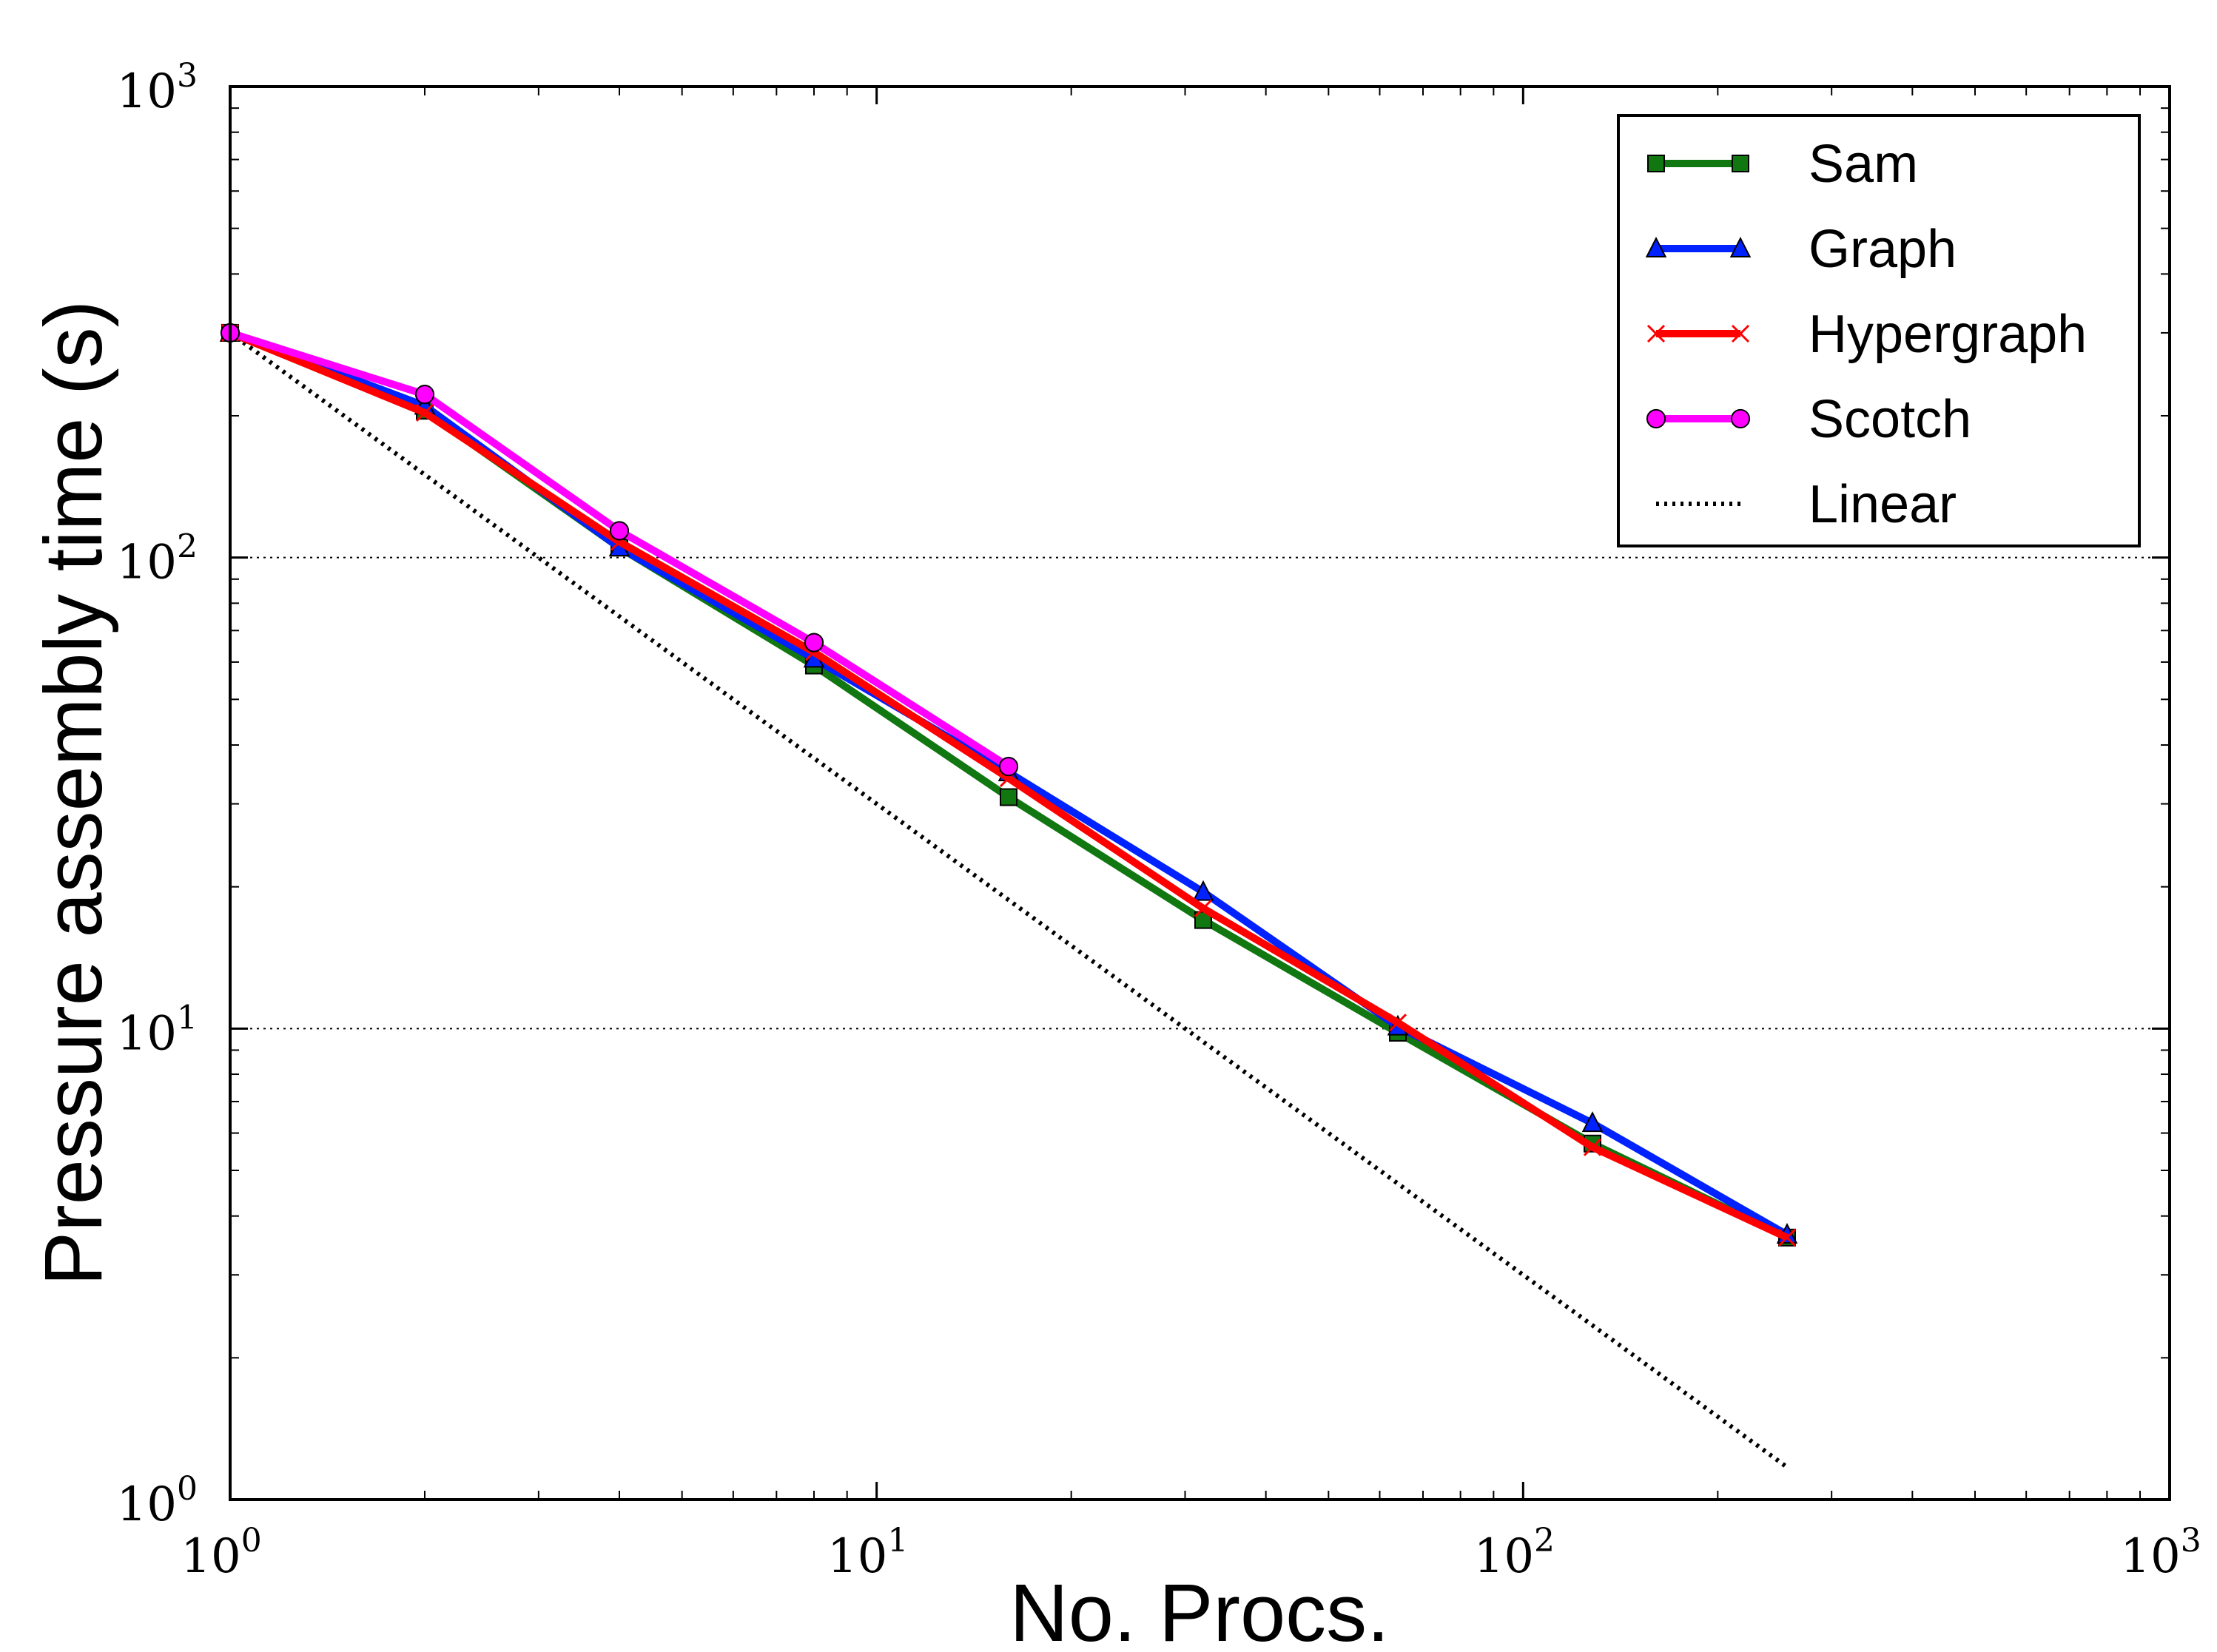  Describe the element at coordinates (73, 793) in the screenshot. I see `y-axis-label: Pressure assembly time (s)` at that location.